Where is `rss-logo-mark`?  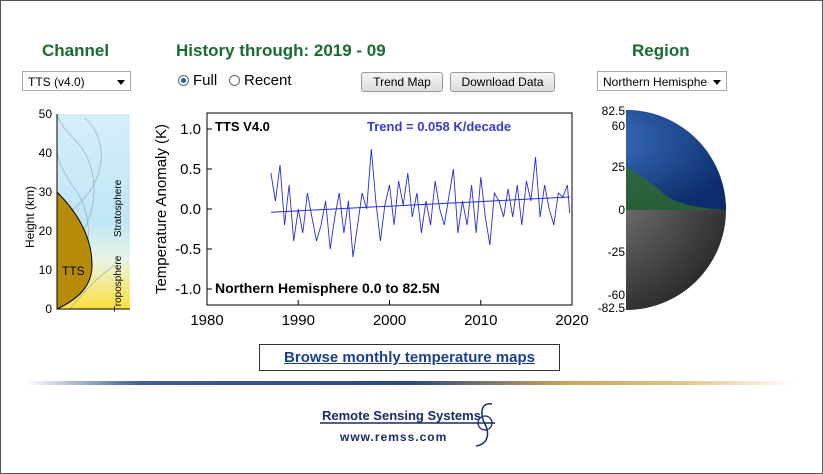 rss-logo-mark is located at coordinates (407, 425).